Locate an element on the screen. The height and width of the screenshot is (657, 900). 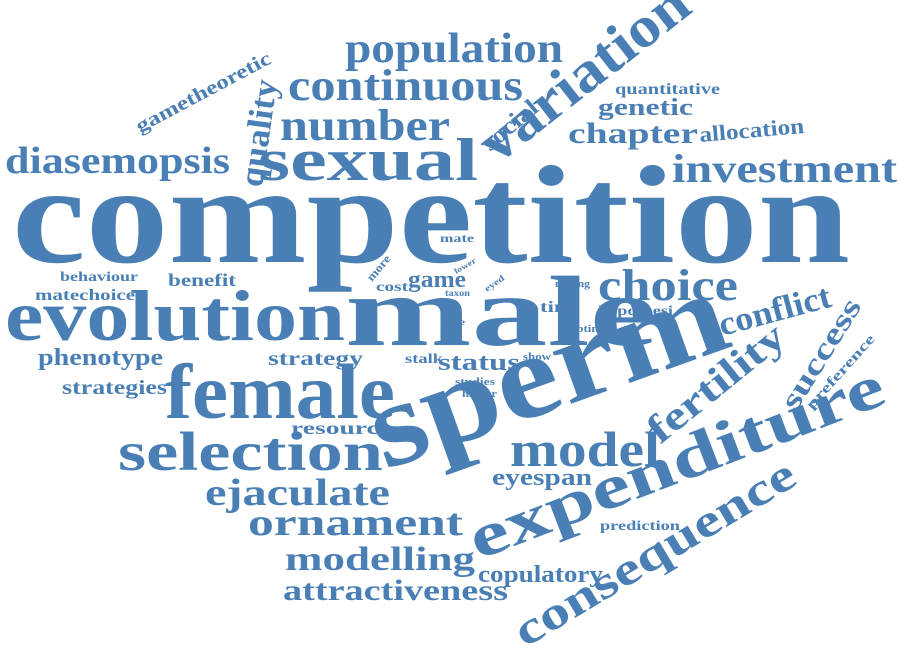
word: sexual is located at coordinates (368, 160).